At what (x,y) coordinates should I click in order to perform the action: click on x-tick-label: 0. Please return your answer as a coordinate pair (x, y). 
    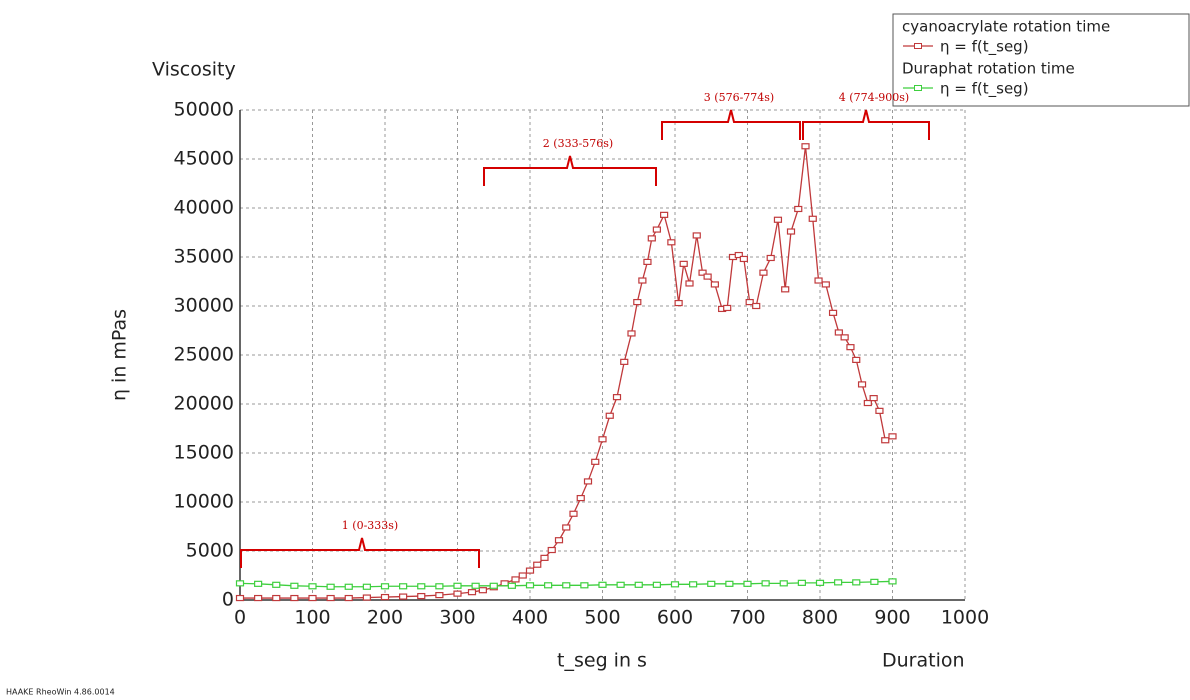
    Looking at the image, I should click on (240, 618).